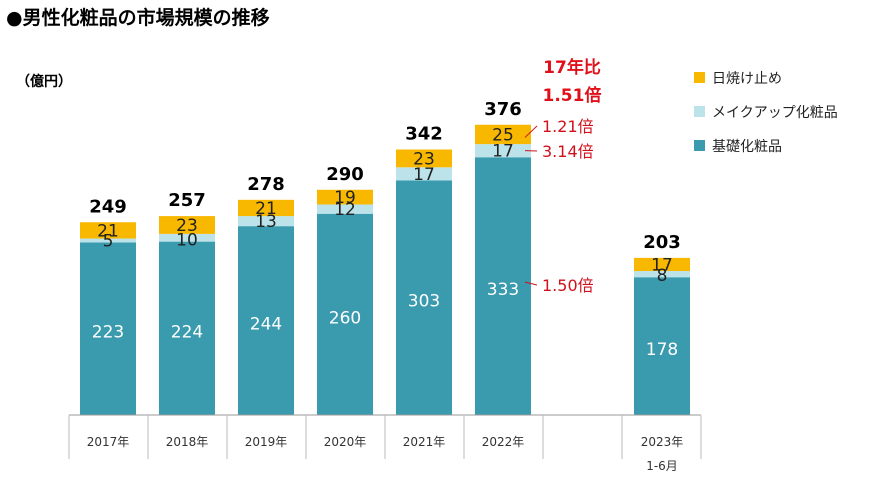 The width and height of the screenshot is (872, 491). Describe the element at coordinates (662, 466) in the screenshot. I see `x-tick-sublabel-6: 1-6月` at that location.